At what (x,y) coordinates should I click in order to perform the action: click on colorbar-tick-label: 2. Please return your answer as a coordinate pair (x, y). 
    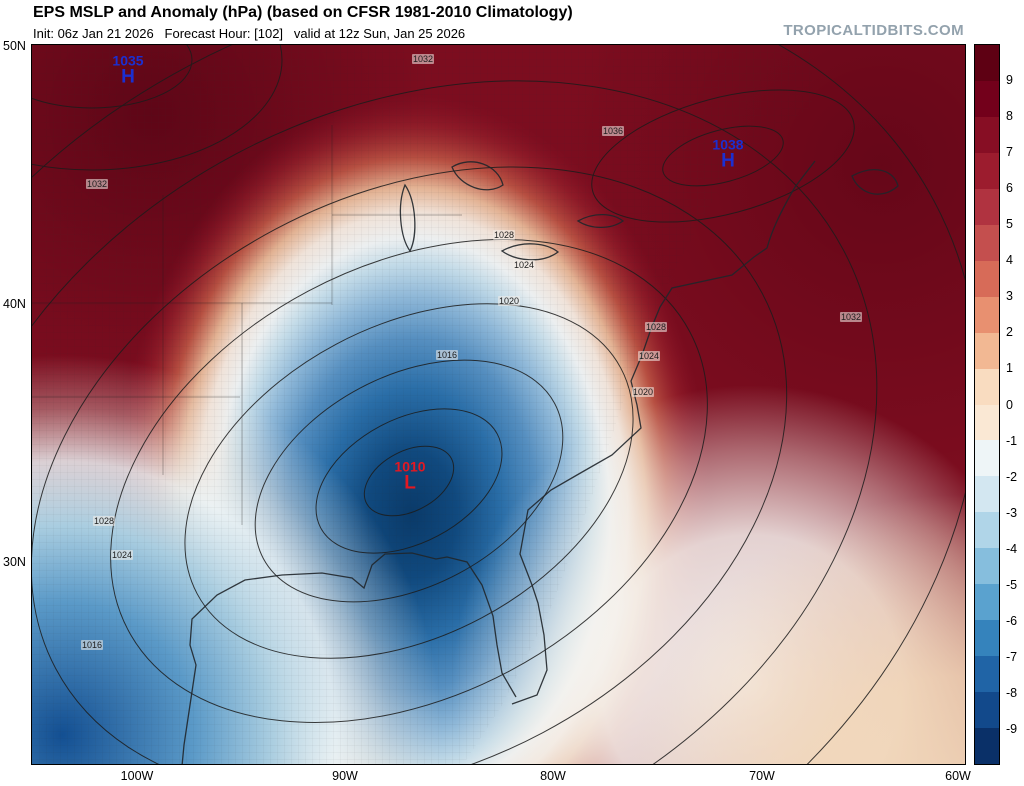
    Looking at the image, I should click on (1009, 332).